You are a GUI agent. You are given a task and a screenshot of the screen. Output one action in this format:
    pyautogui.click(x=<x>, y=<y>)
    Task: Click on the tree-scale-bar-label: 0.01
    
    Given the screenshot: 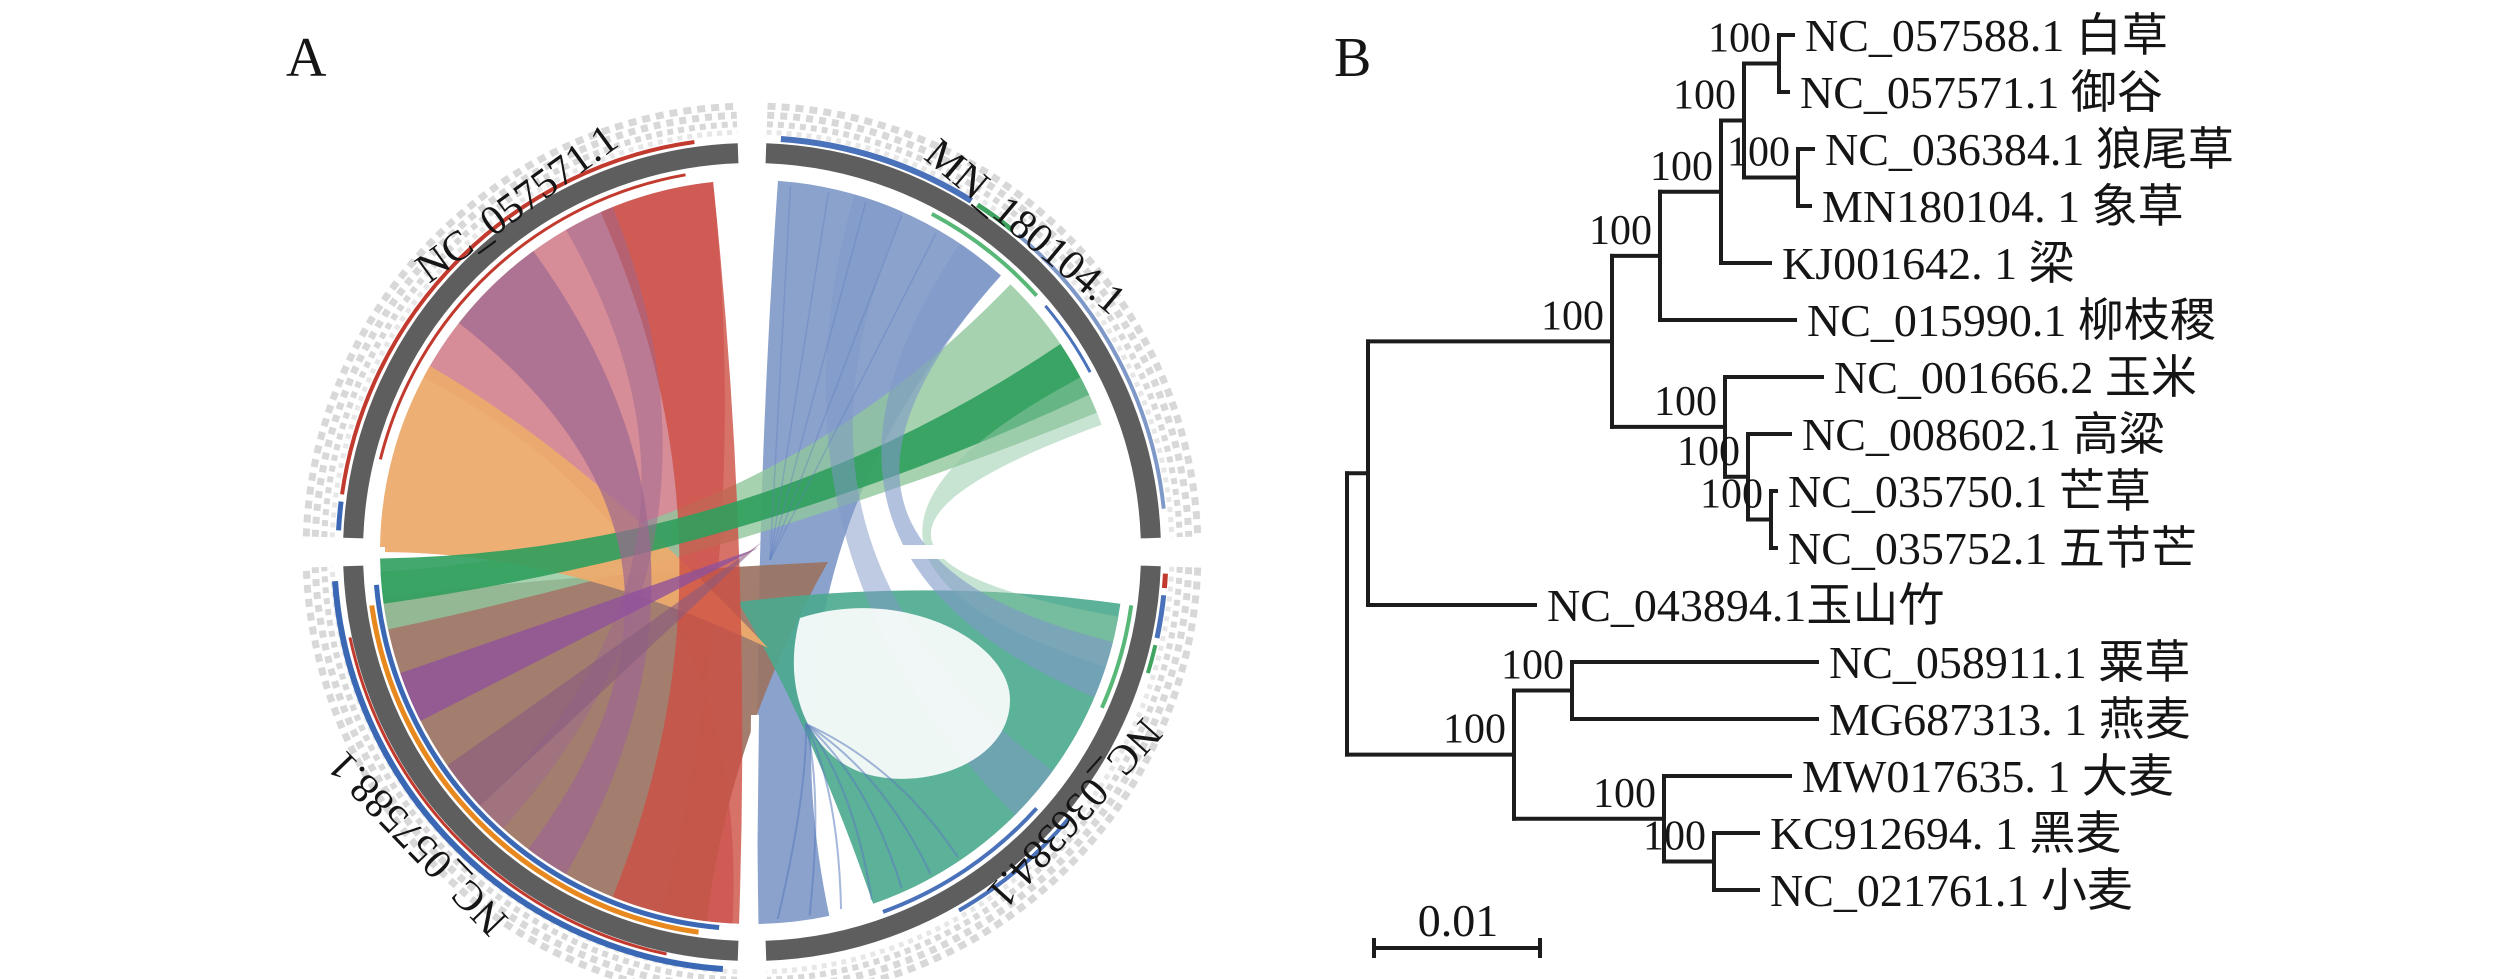 What is the action you would take?
    pyautogui.click(x=1458, y=920)
    